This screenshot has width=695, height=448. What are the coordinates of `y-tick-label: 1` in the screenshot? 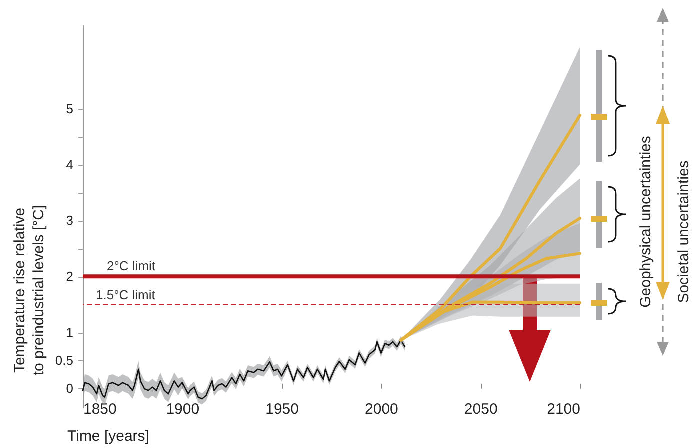 It's located at (70, 332).